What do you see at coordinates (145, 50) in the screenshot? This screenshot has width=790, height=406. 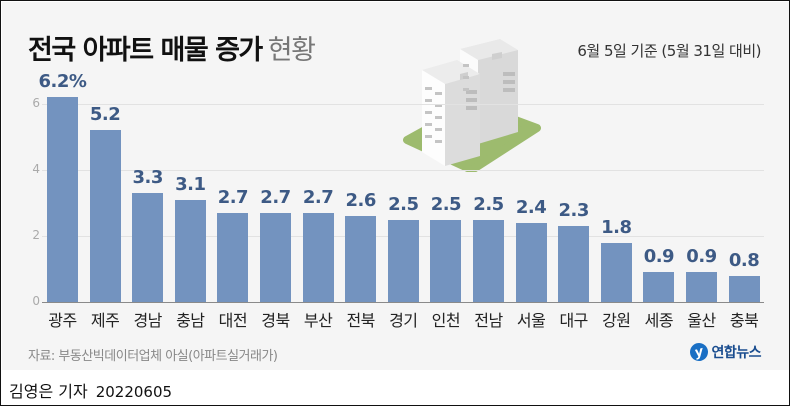 I see `title-bold: 전국 아파트 매물 증가` at bounding box center [145, 50].